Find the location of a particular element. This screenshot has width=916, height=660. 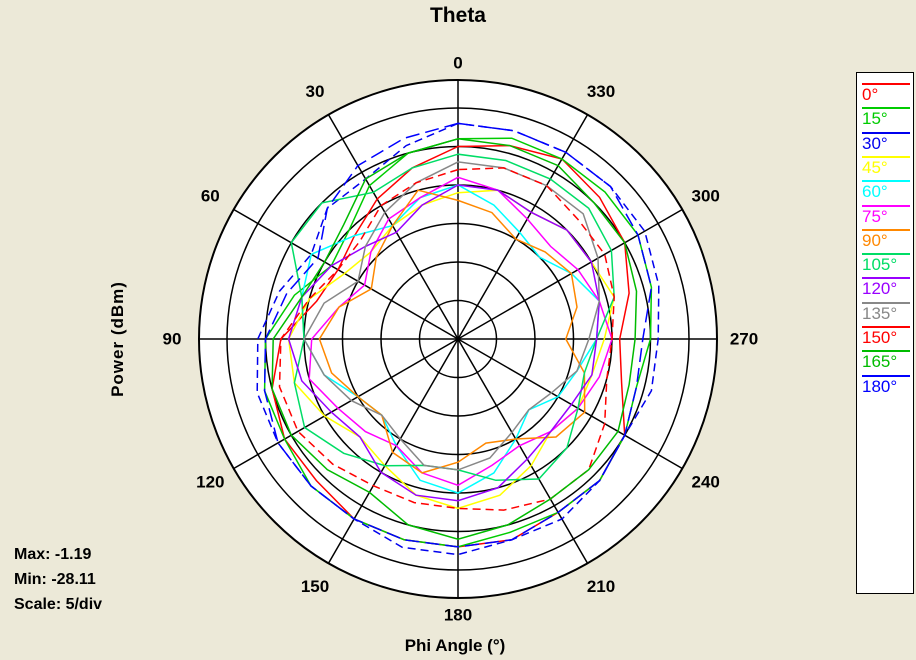

angle-tick-label: 300 is located at coordinates (705, 196).